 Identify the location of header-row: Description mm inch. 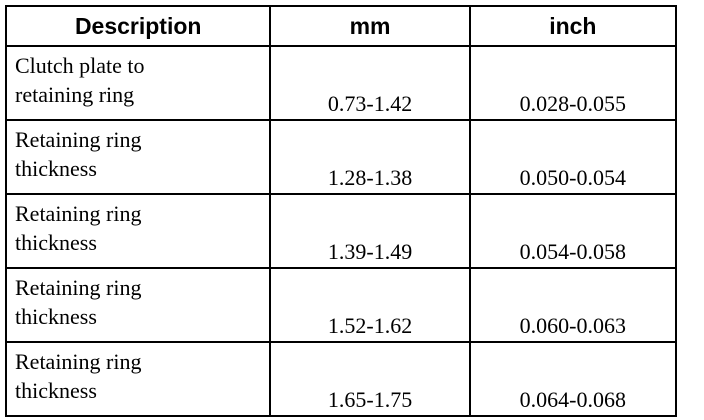
(341, 26).